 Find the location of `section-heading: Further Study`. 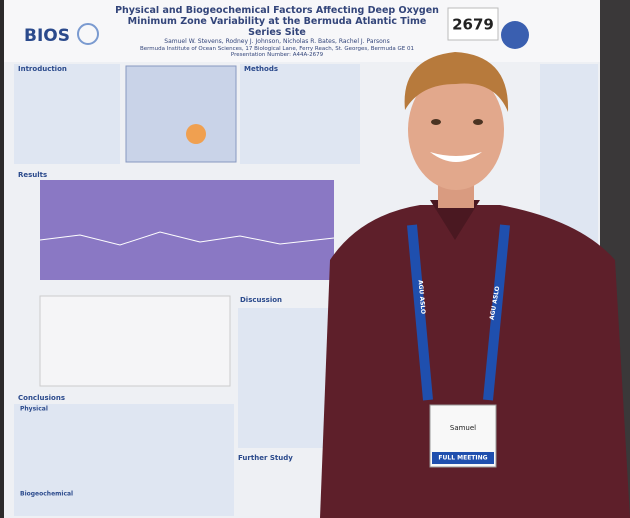

section-heading: Further Study is located at coordinates (265, 458).